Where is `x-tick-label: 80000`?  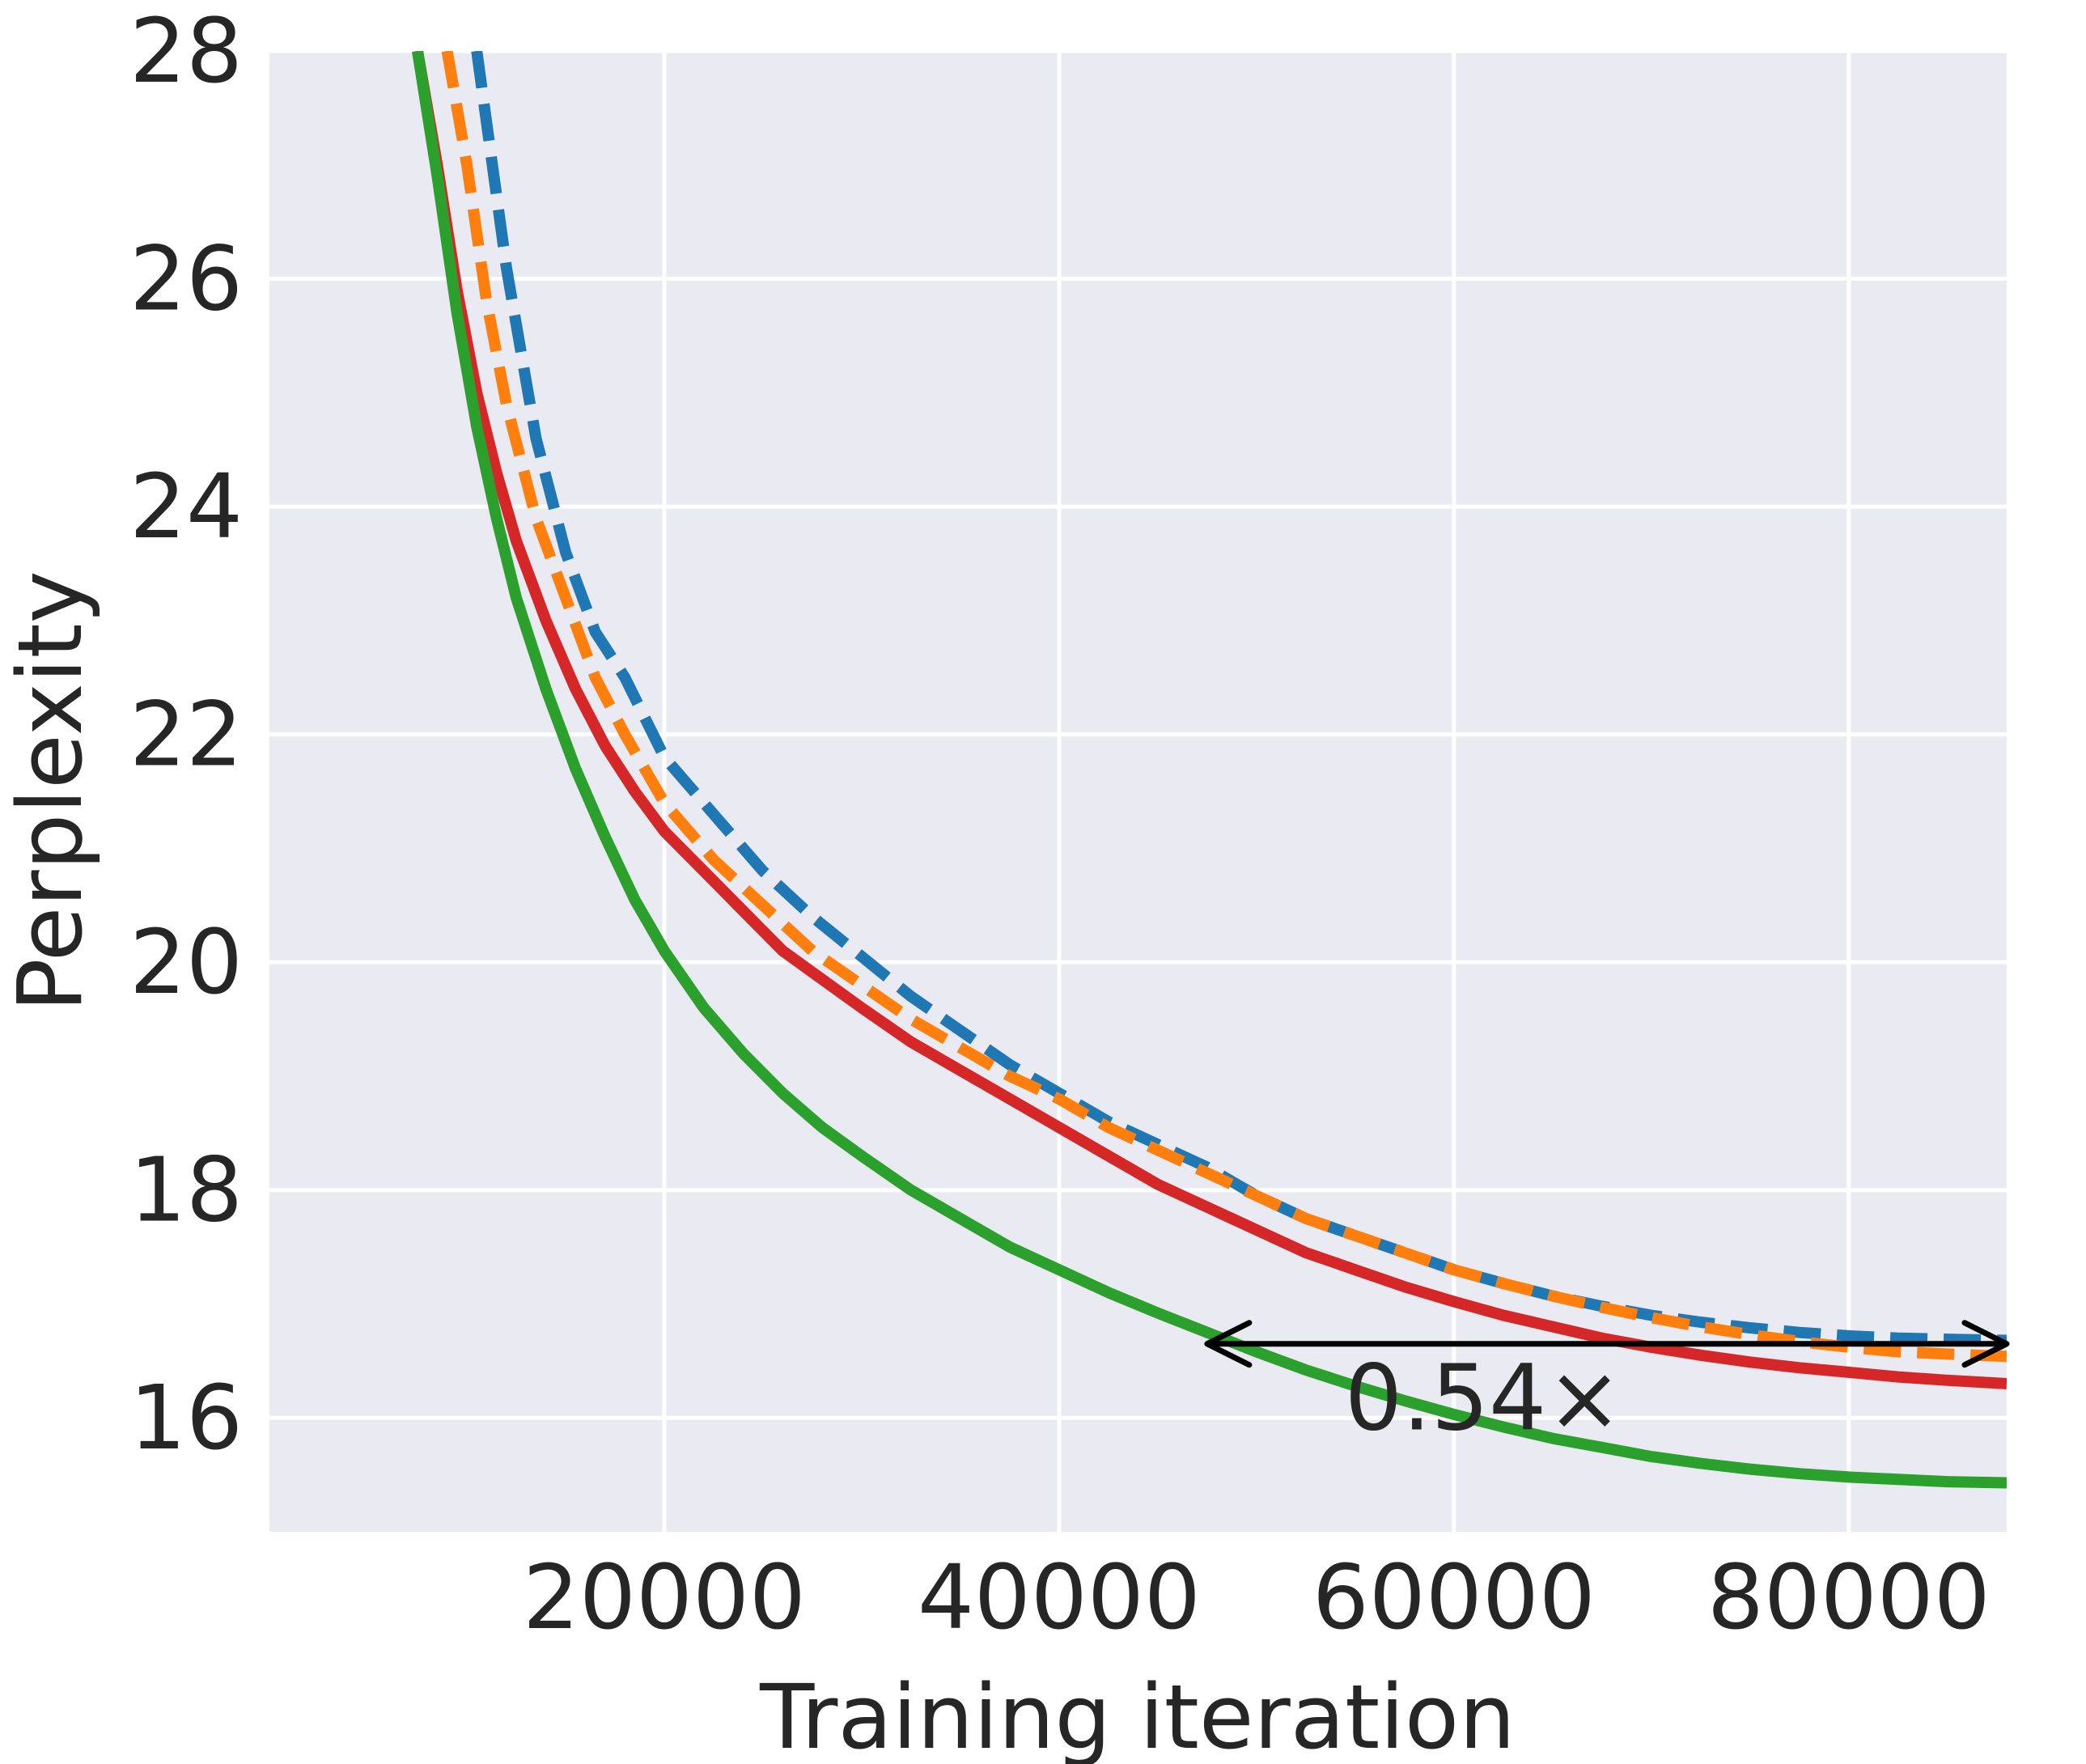 x-tick-label: 80000 is located at coordinates (1849, 1597).